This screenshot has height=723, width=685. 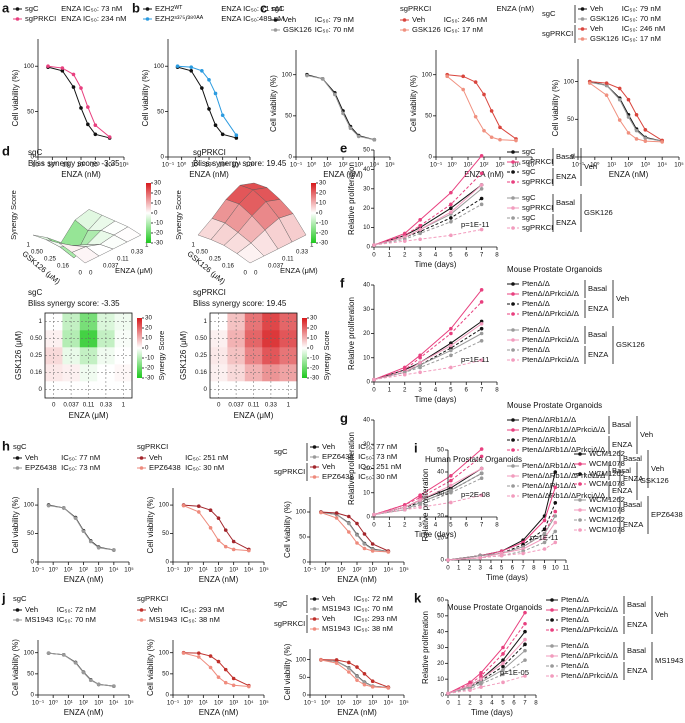 I want to click on y-tick-label: 0.50, so click(x=202, y=252).